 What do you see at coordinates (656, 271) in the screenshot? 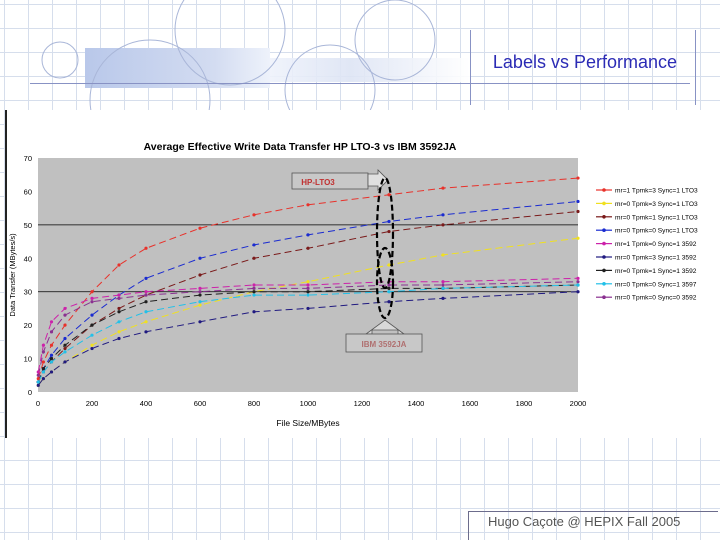
I see `legend-entry: mr=0 Tpmk=1 Sync=1 3592` at bounding box center [656, 271].